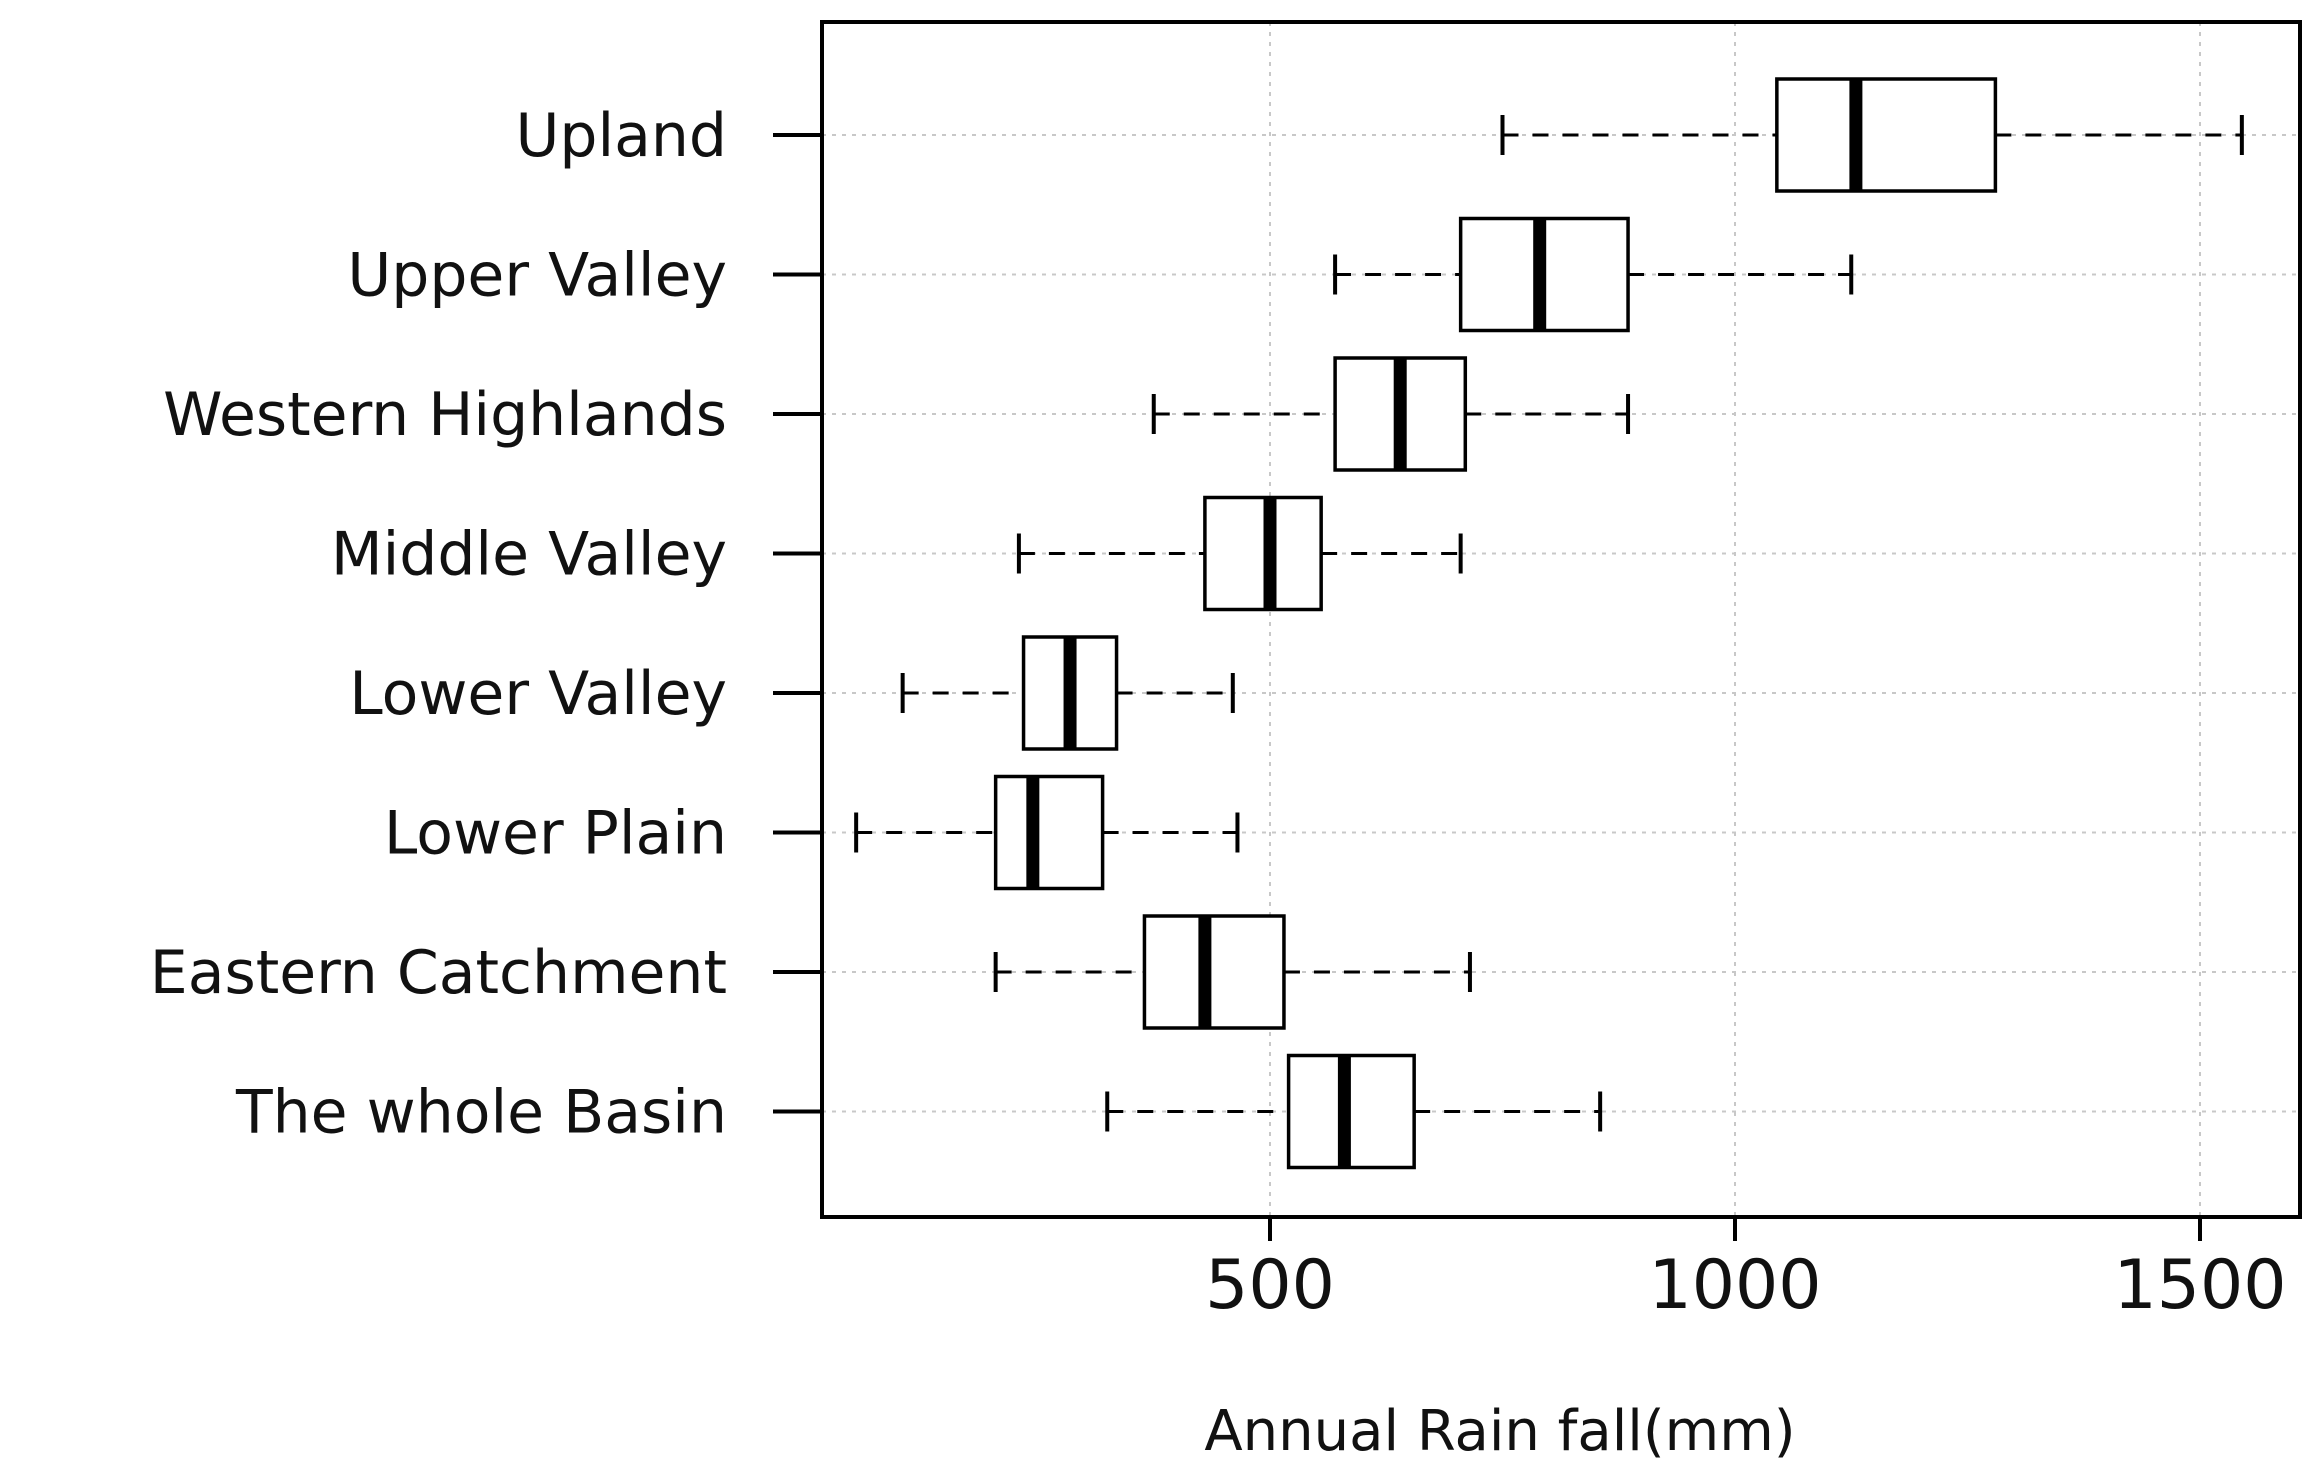  Describe the element at coordinates (537, 276) in the screenshot. I see `category-label: Upper Valley` at that location.